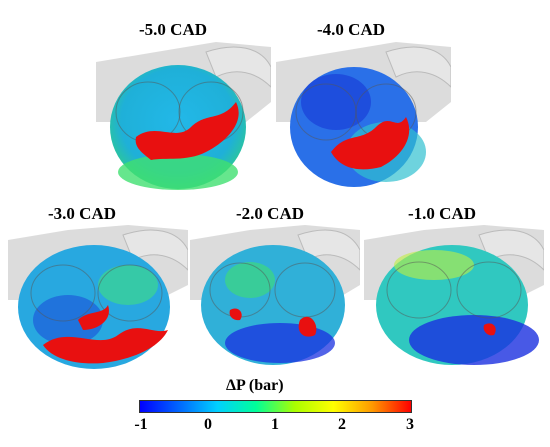 The image size is (550, 447). Describe the element at coordinates (255, 385) in the screenshot. I see `colorbar-title: ΔP (bar)` at that location.